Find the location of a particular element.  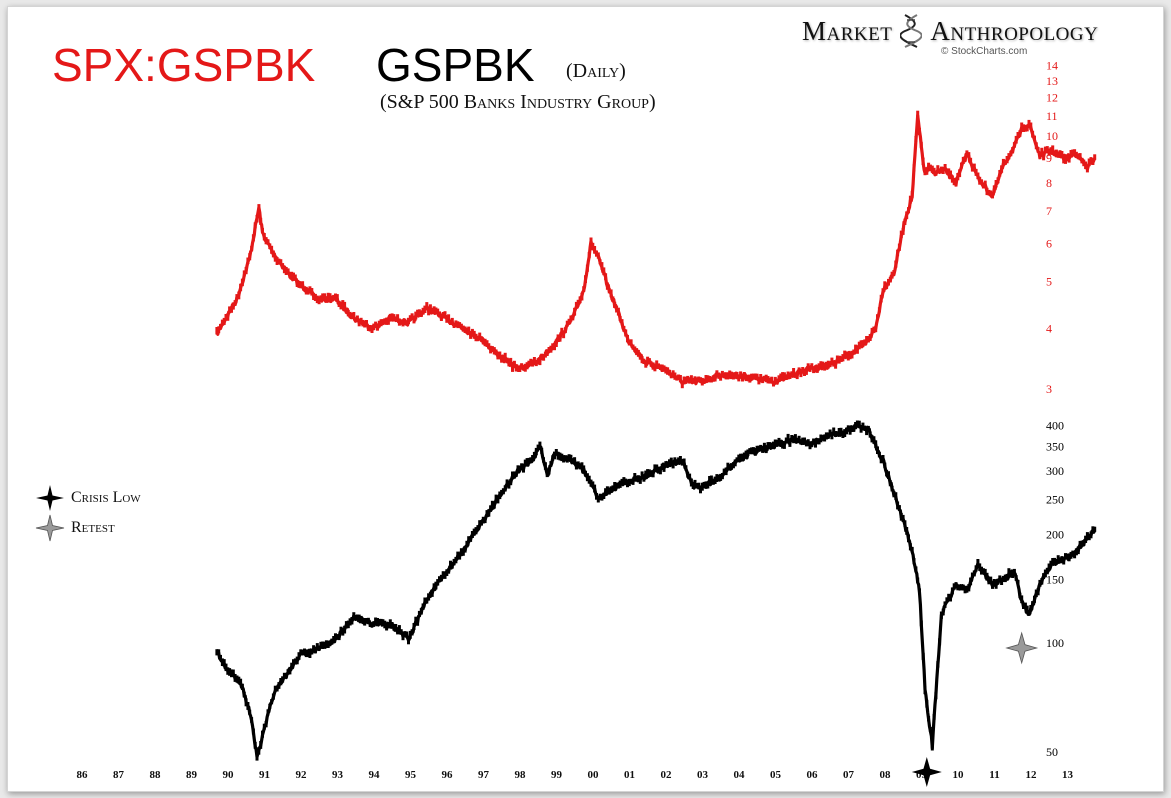

x-tick-label: 98 is located at coordinates (521, 775).